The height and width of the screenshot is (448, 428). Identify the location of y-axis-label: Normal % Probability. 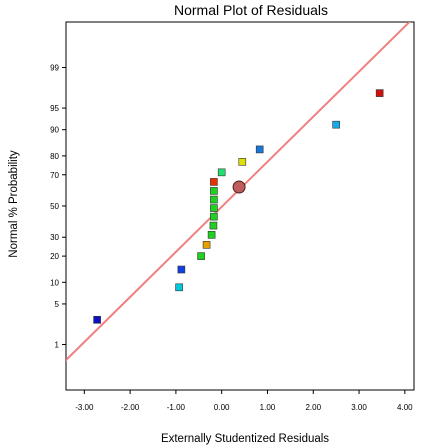
(14, 204).